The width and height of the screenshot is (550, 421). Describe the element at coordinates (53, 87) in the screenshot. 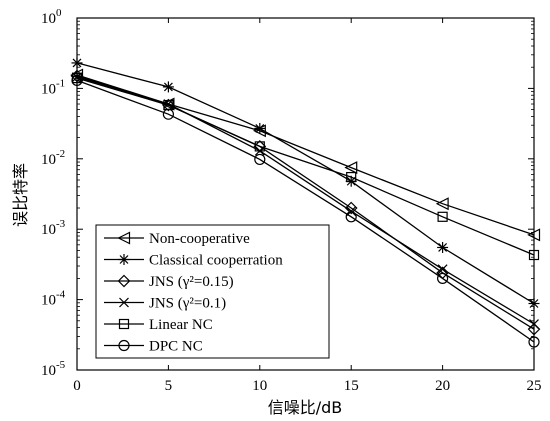

I see `y-tick-label: 10⁻¹` at that location.